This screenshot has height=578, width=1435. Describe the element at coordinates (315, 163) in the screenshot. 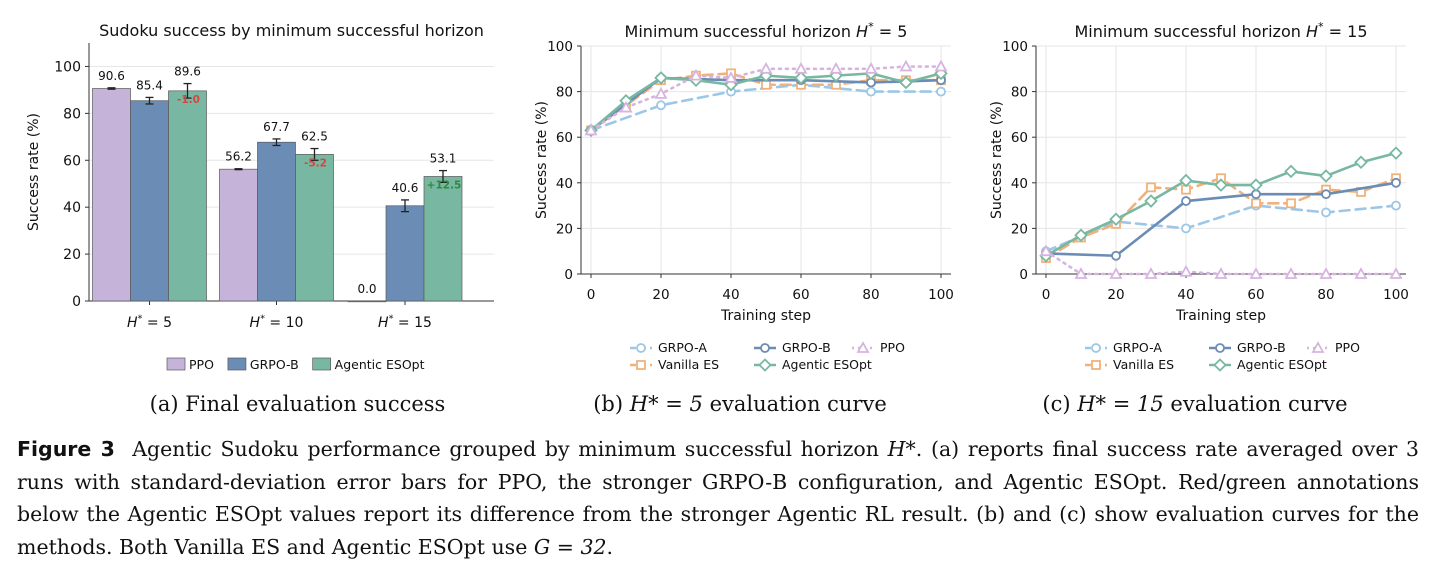

I see `delta-annotation: -5.2` at that location.